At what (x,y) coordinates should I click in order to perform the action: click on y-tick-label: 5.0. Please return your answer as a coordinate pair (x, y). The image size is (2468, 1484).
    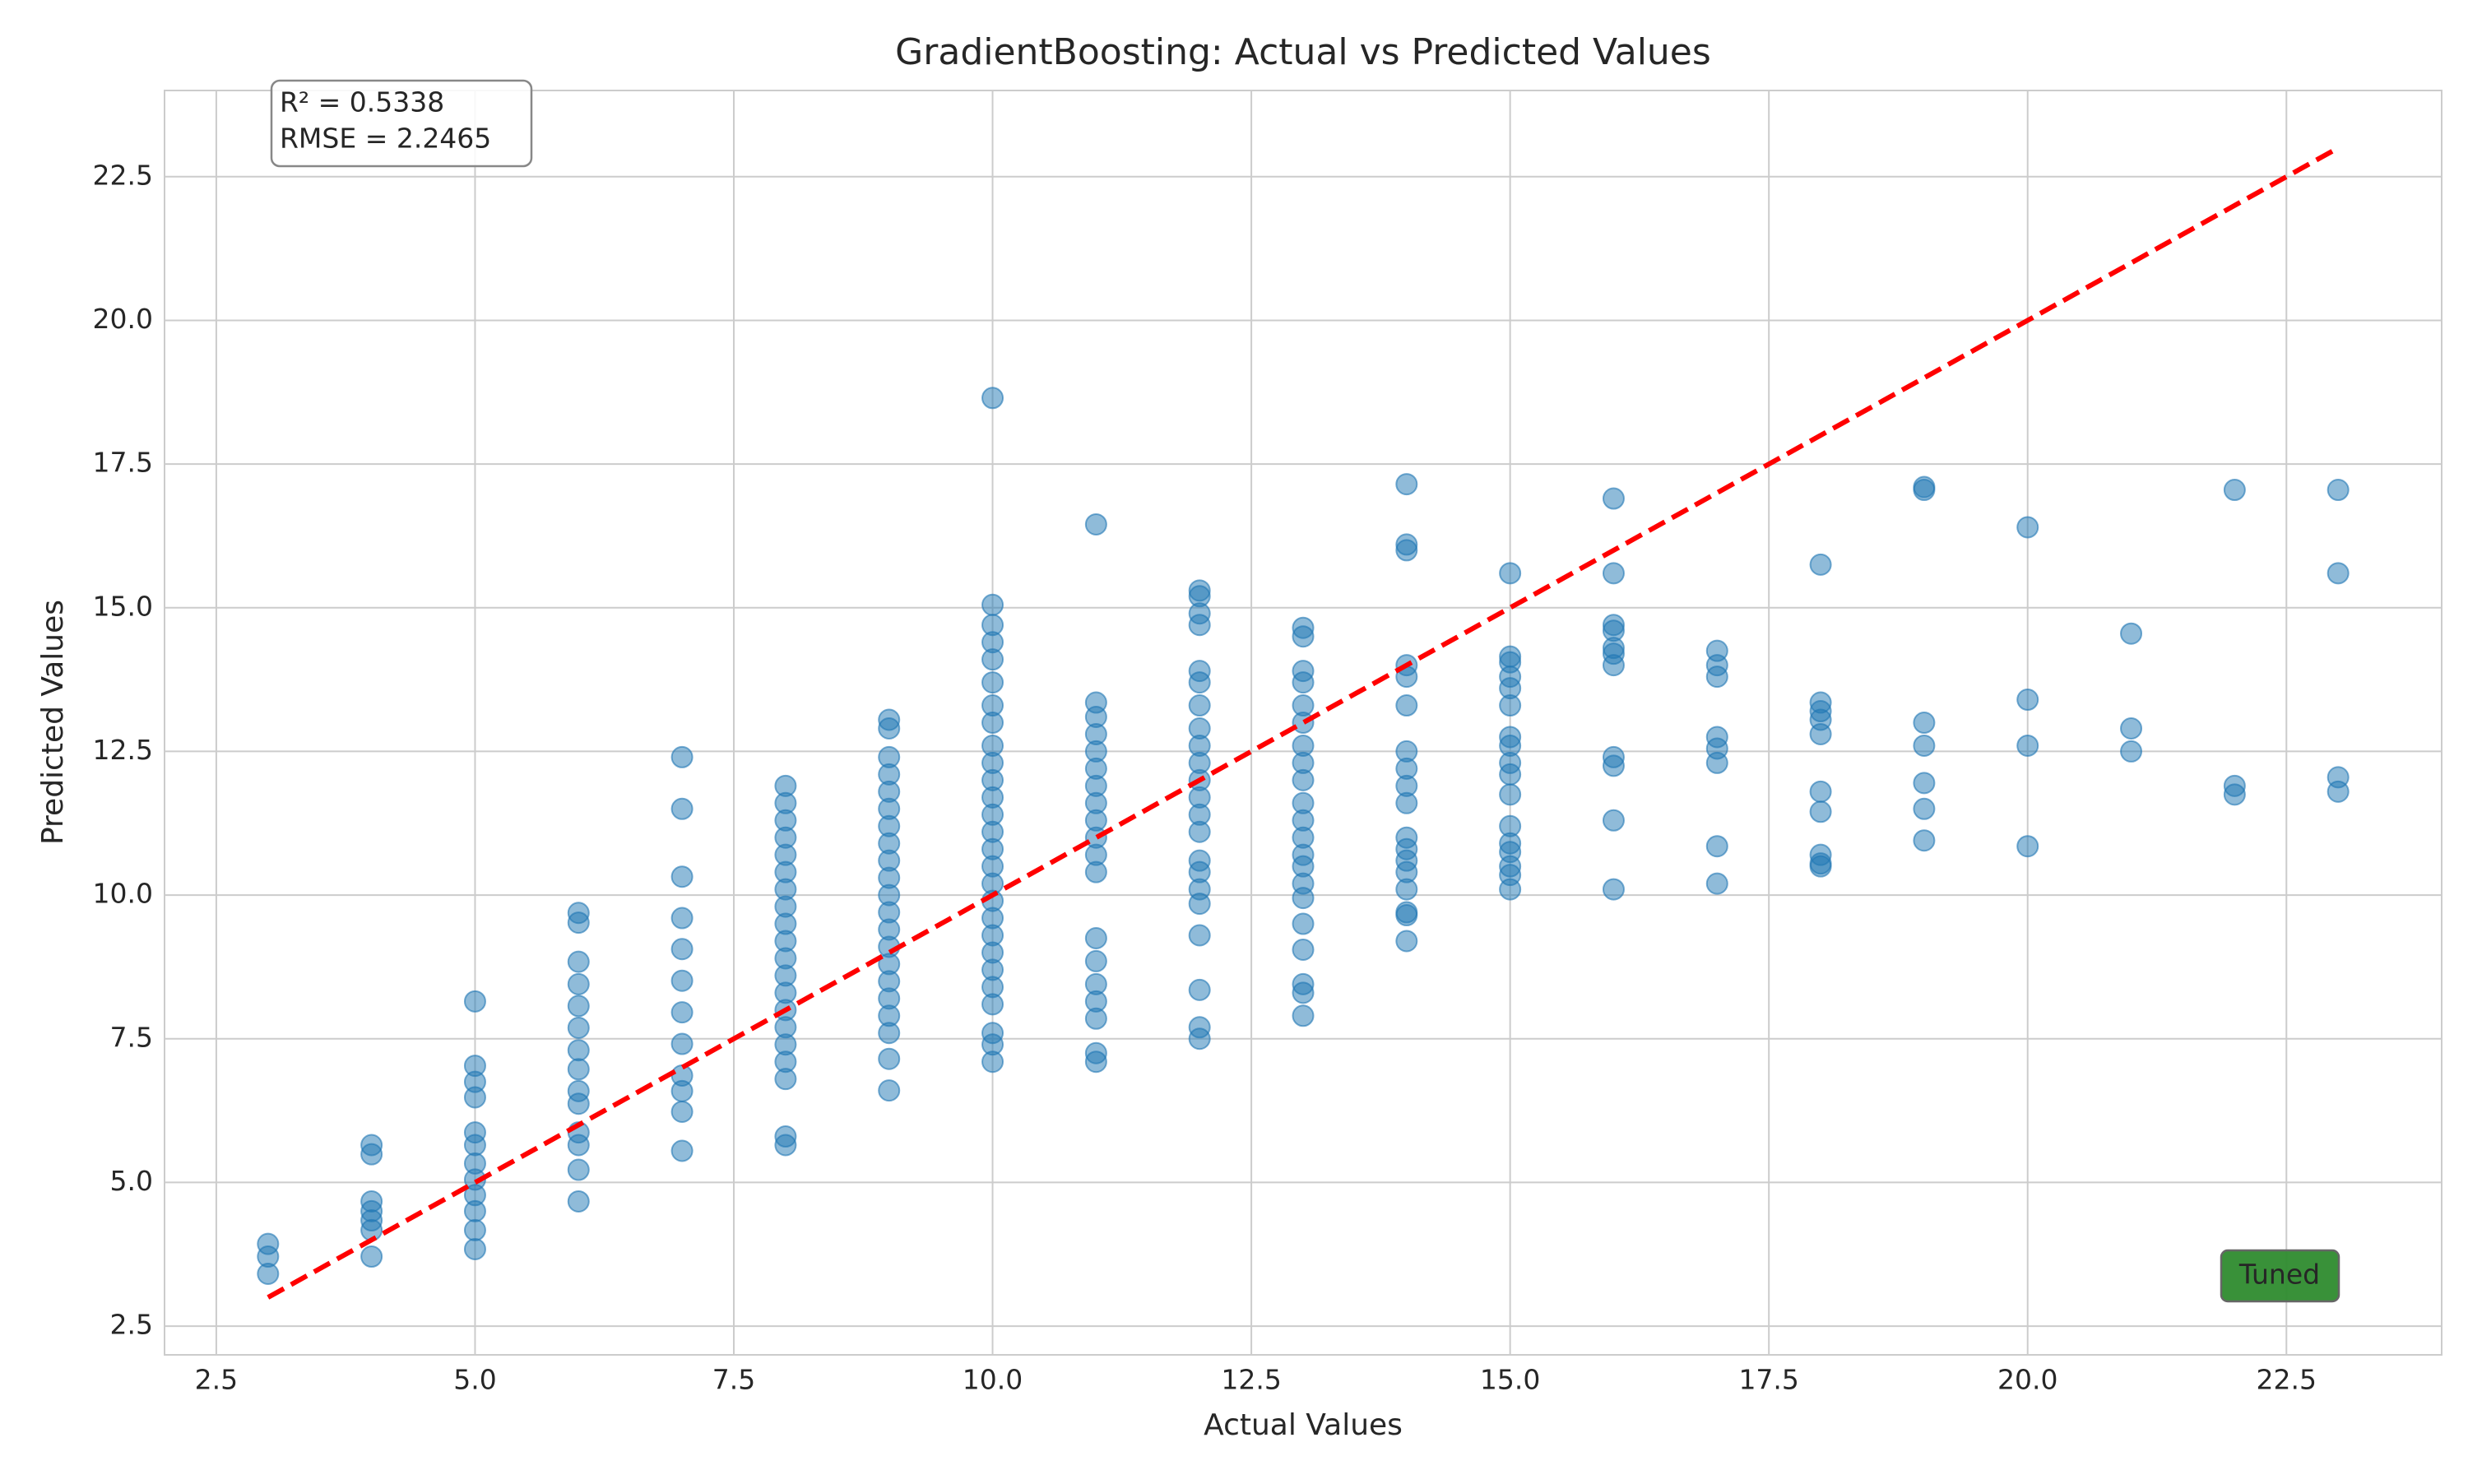
    Looking at the image, I should click on (131, 1181).